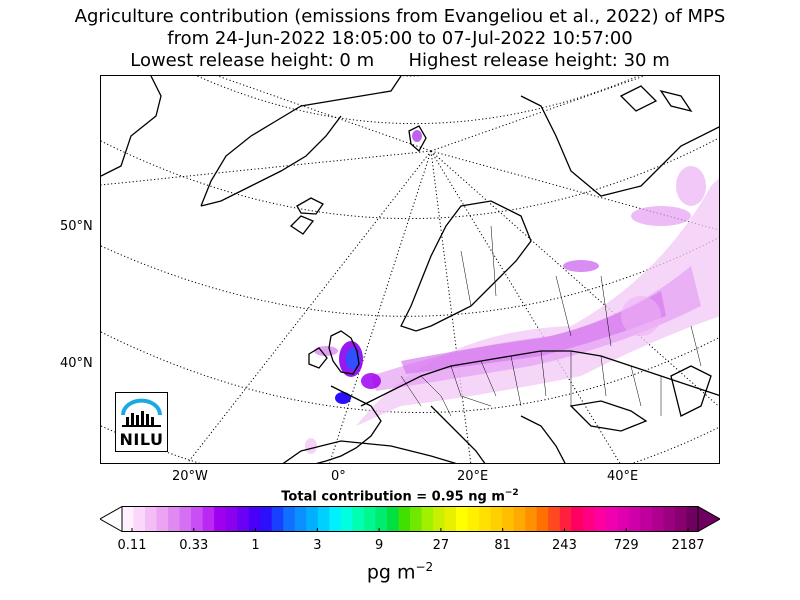 The width and height of the screenshot is (800, 600). I want to click on colorbar-tick-label: 0.33, so click(194, 545).